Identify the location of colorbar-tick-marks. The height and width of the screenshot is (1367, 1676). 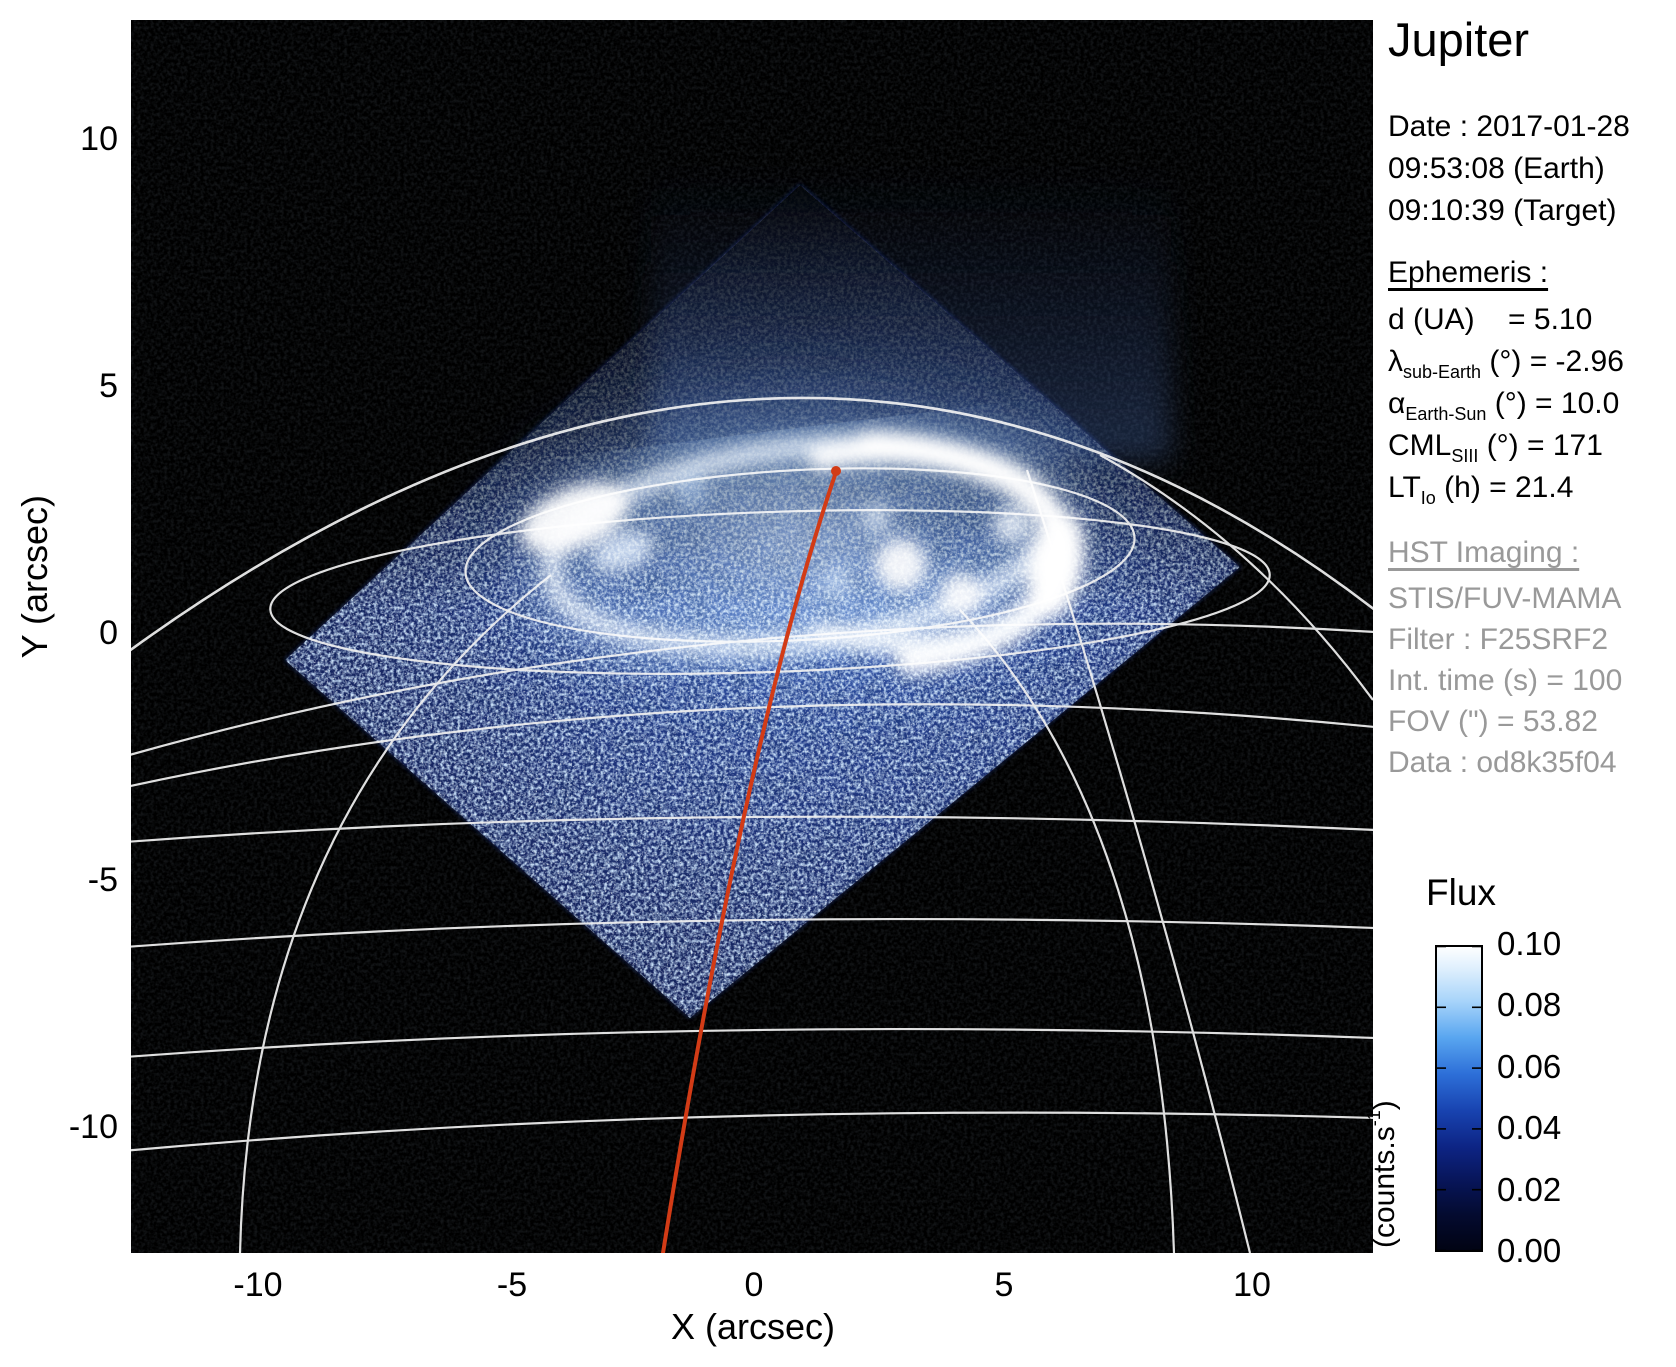
(1459, 1098).